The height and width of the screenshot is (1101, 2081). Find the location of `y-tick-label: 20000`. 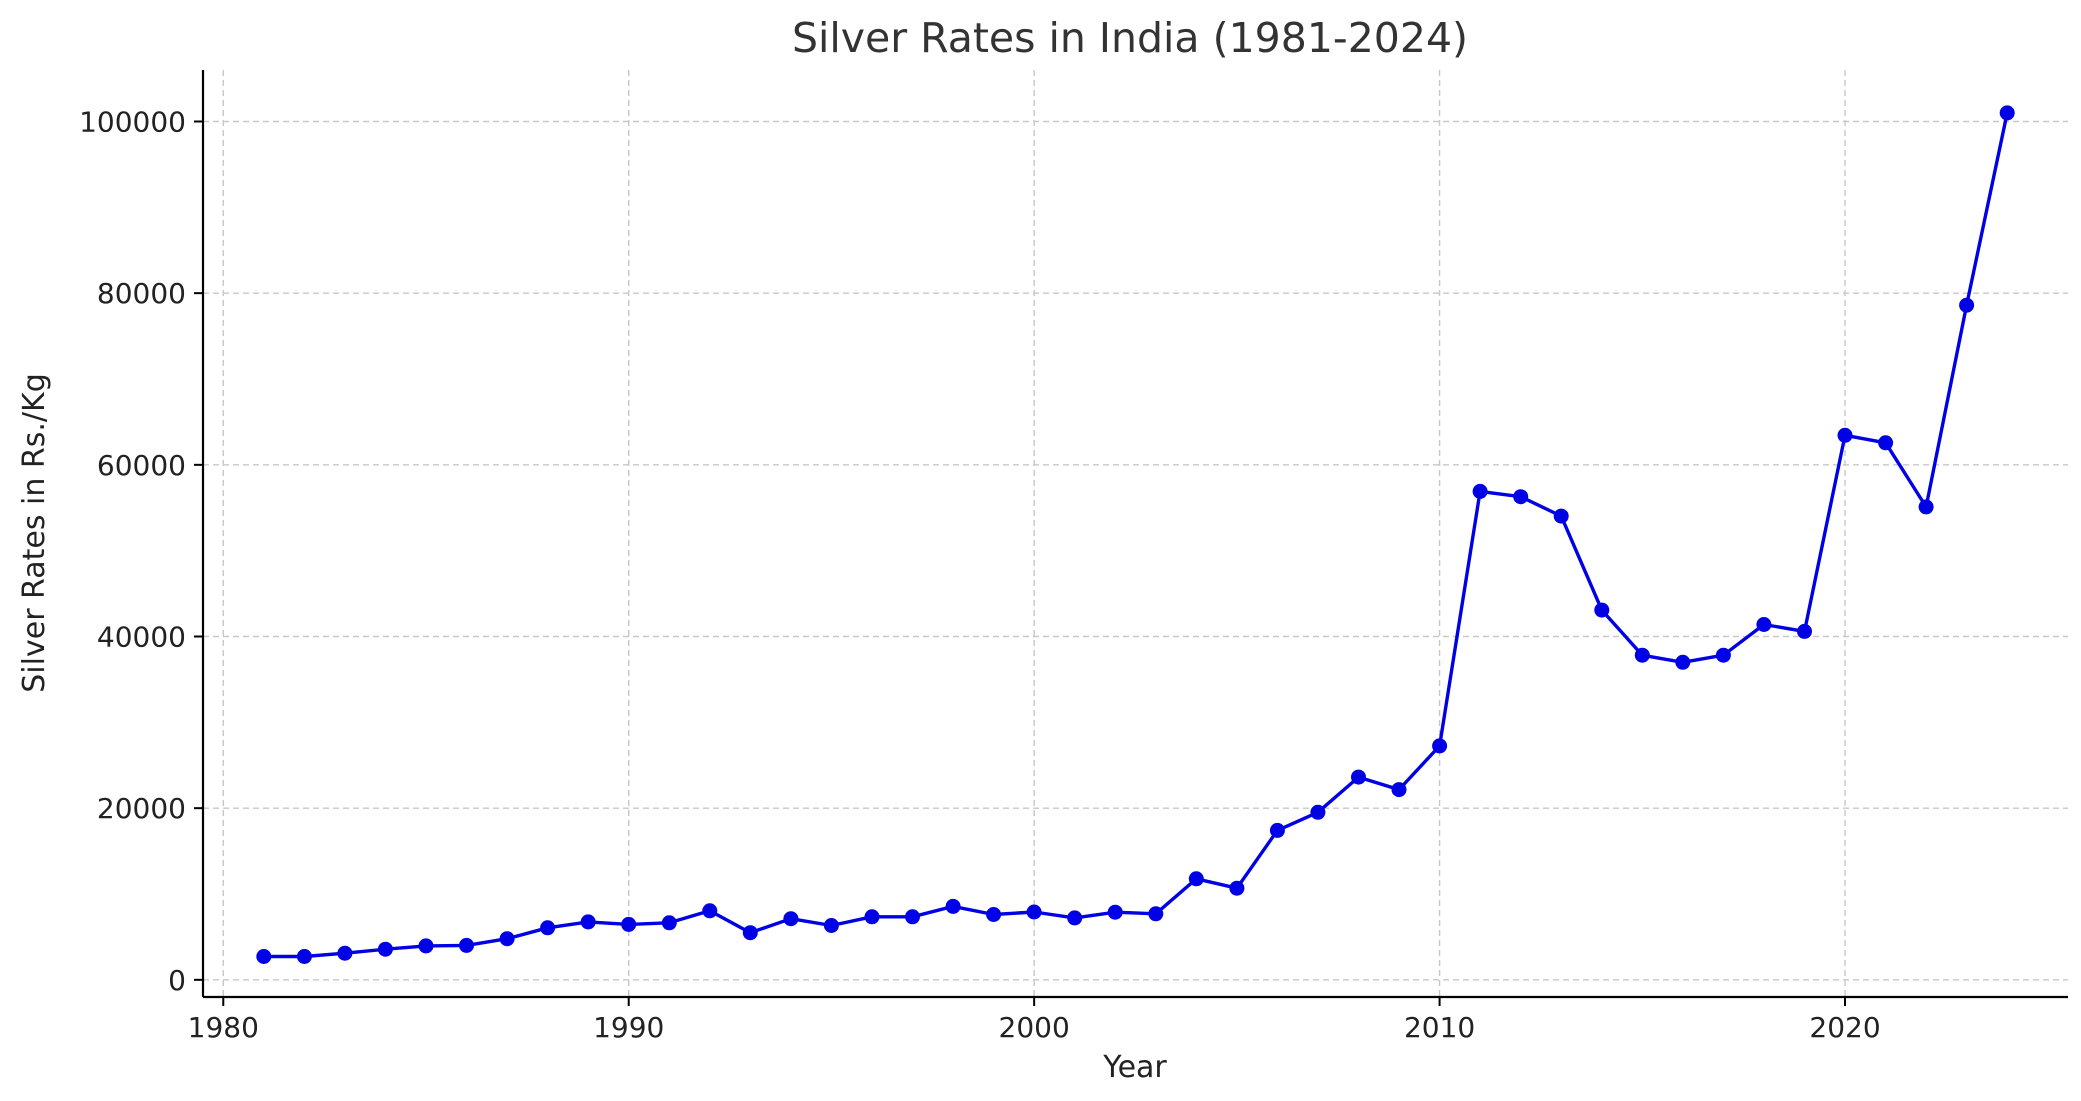

y-tick-label: 20000 is located at coordinates (141, 808).